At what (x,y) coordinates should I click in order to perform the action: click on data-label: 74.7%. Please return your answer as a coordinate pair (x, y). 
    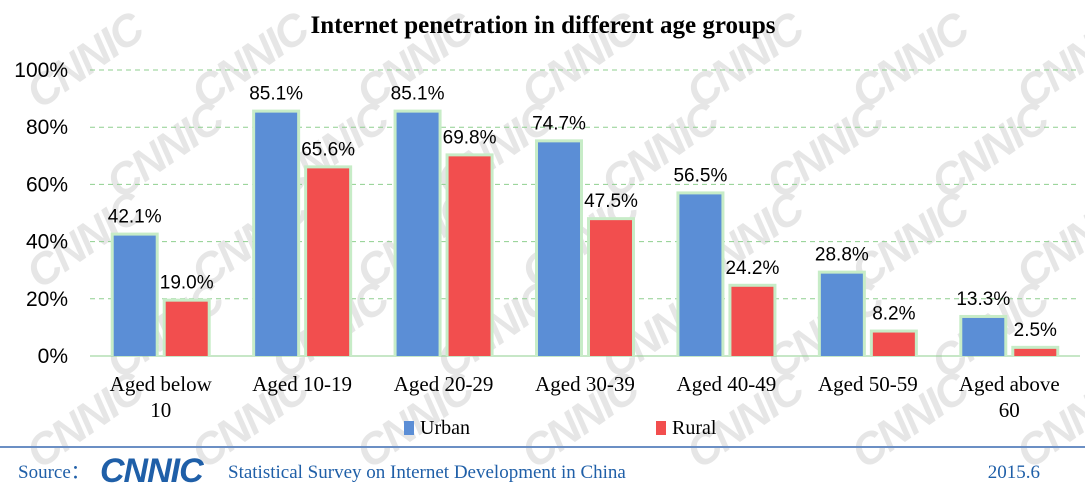
    Looking at the image, I should click on (559, 123).